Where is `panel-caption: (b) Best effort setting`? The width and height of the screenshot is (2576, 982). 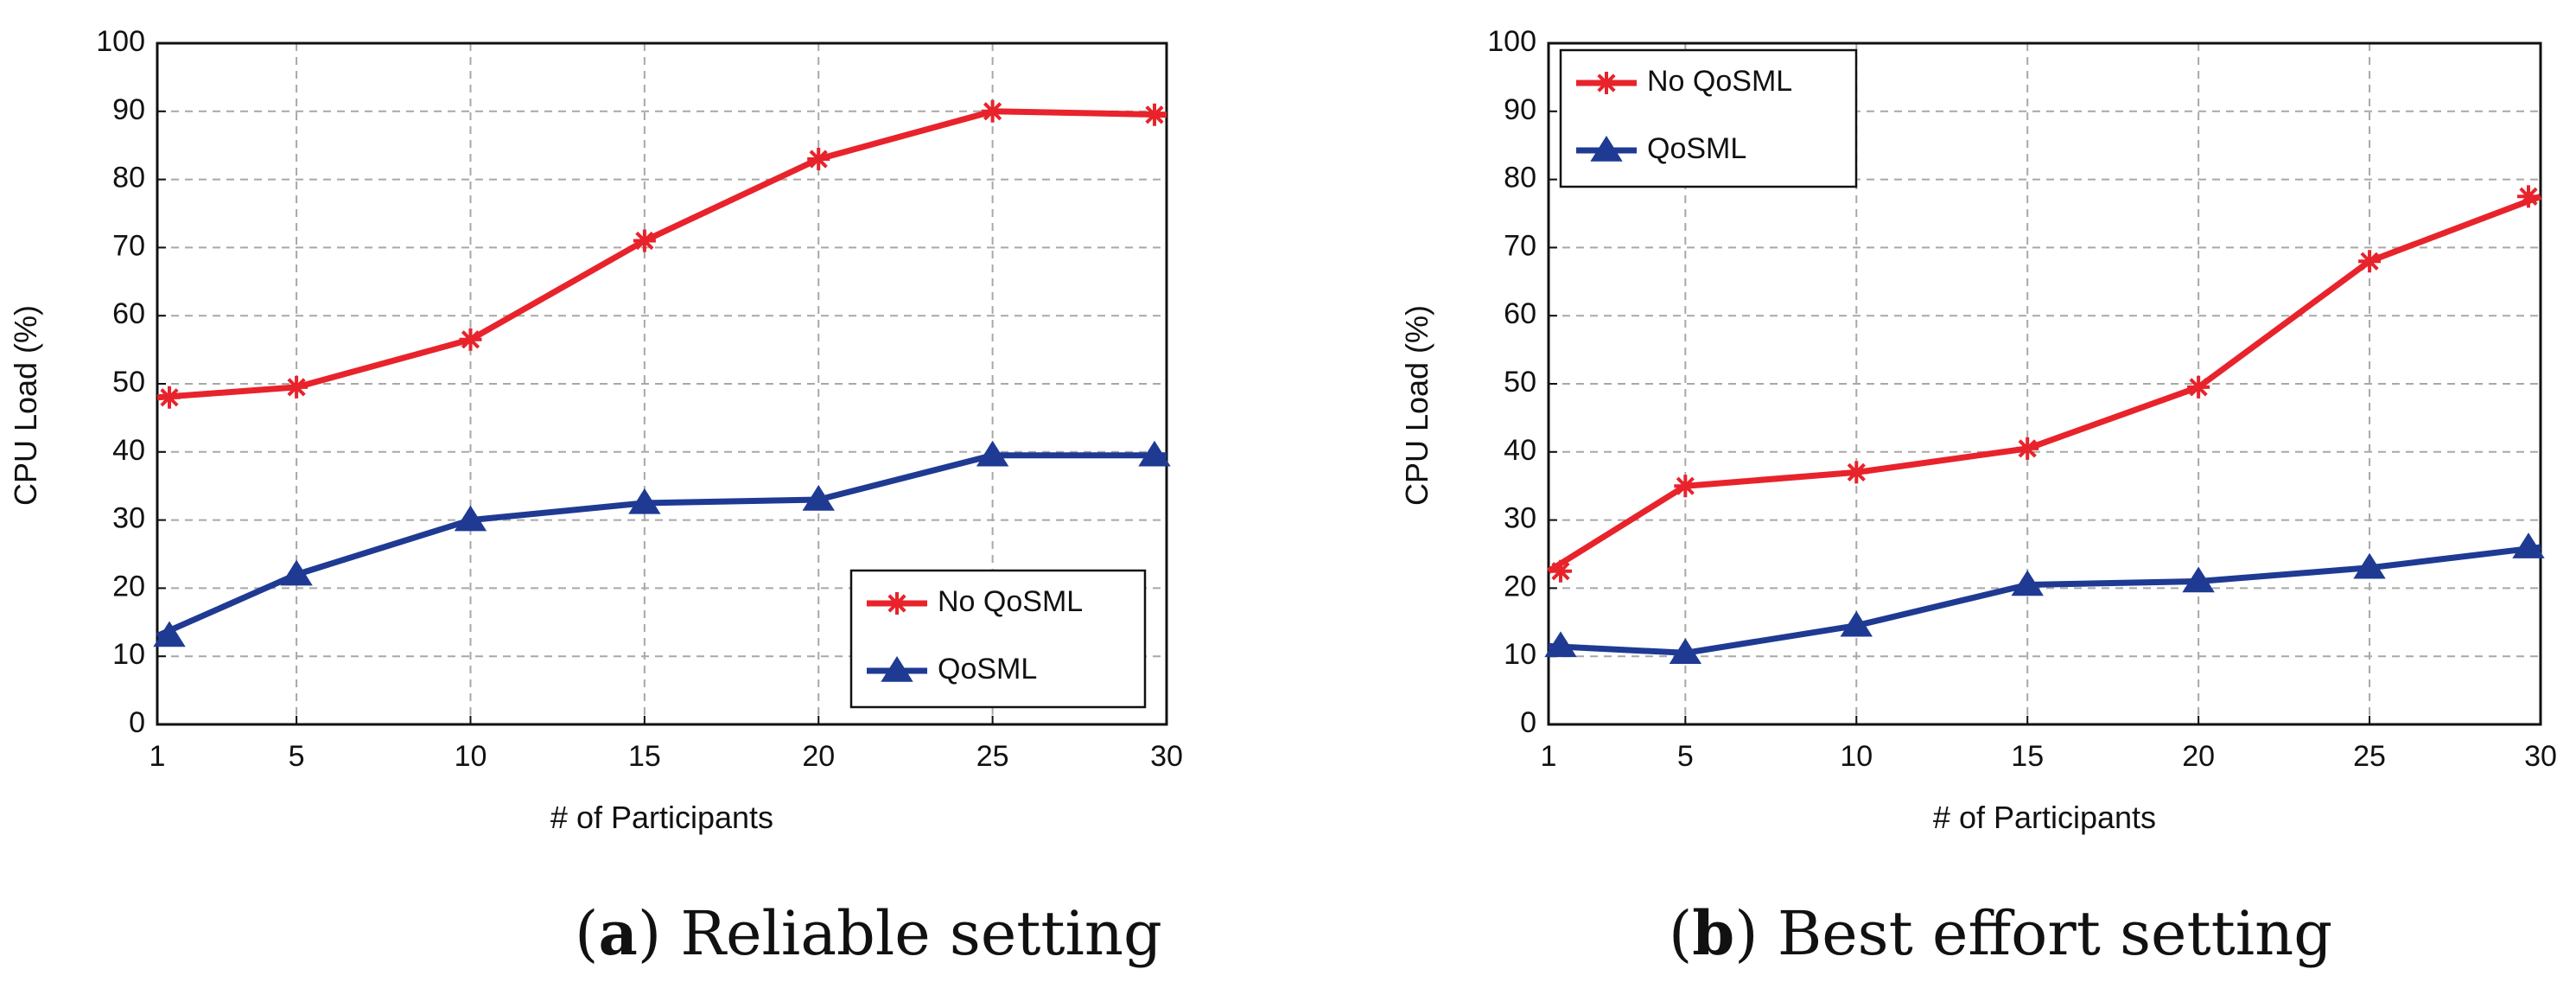
panel-caption: (b) Best effort setting is located at coordinates (2000, 933).